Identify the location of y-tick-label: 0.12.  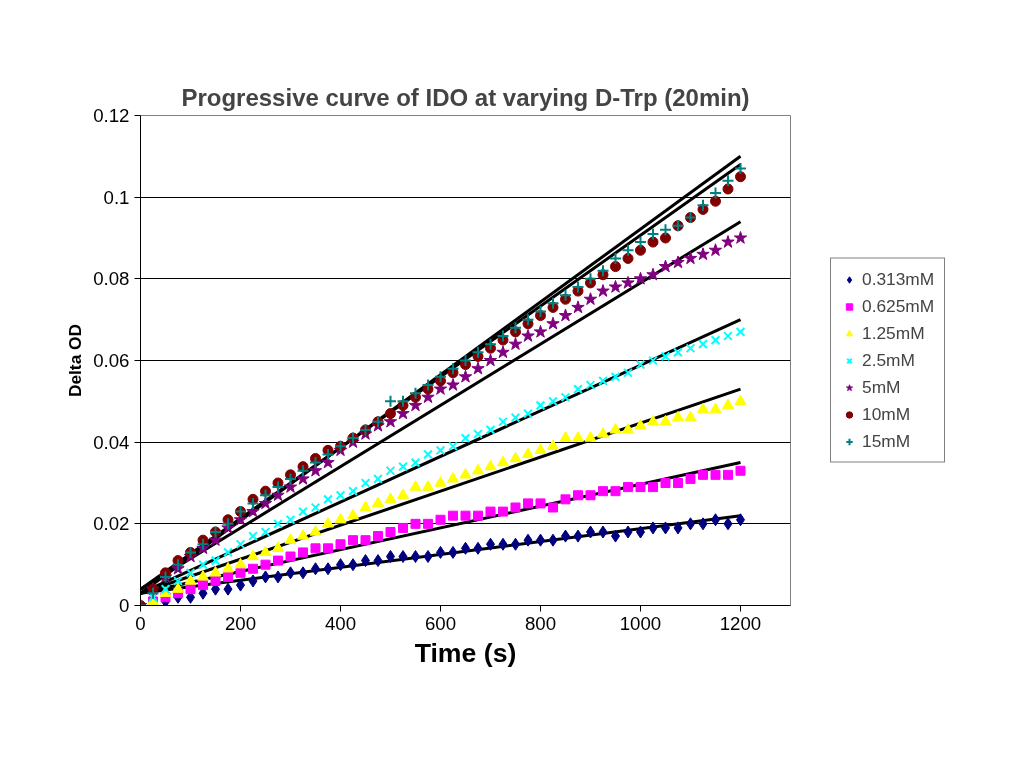
(111, 115).